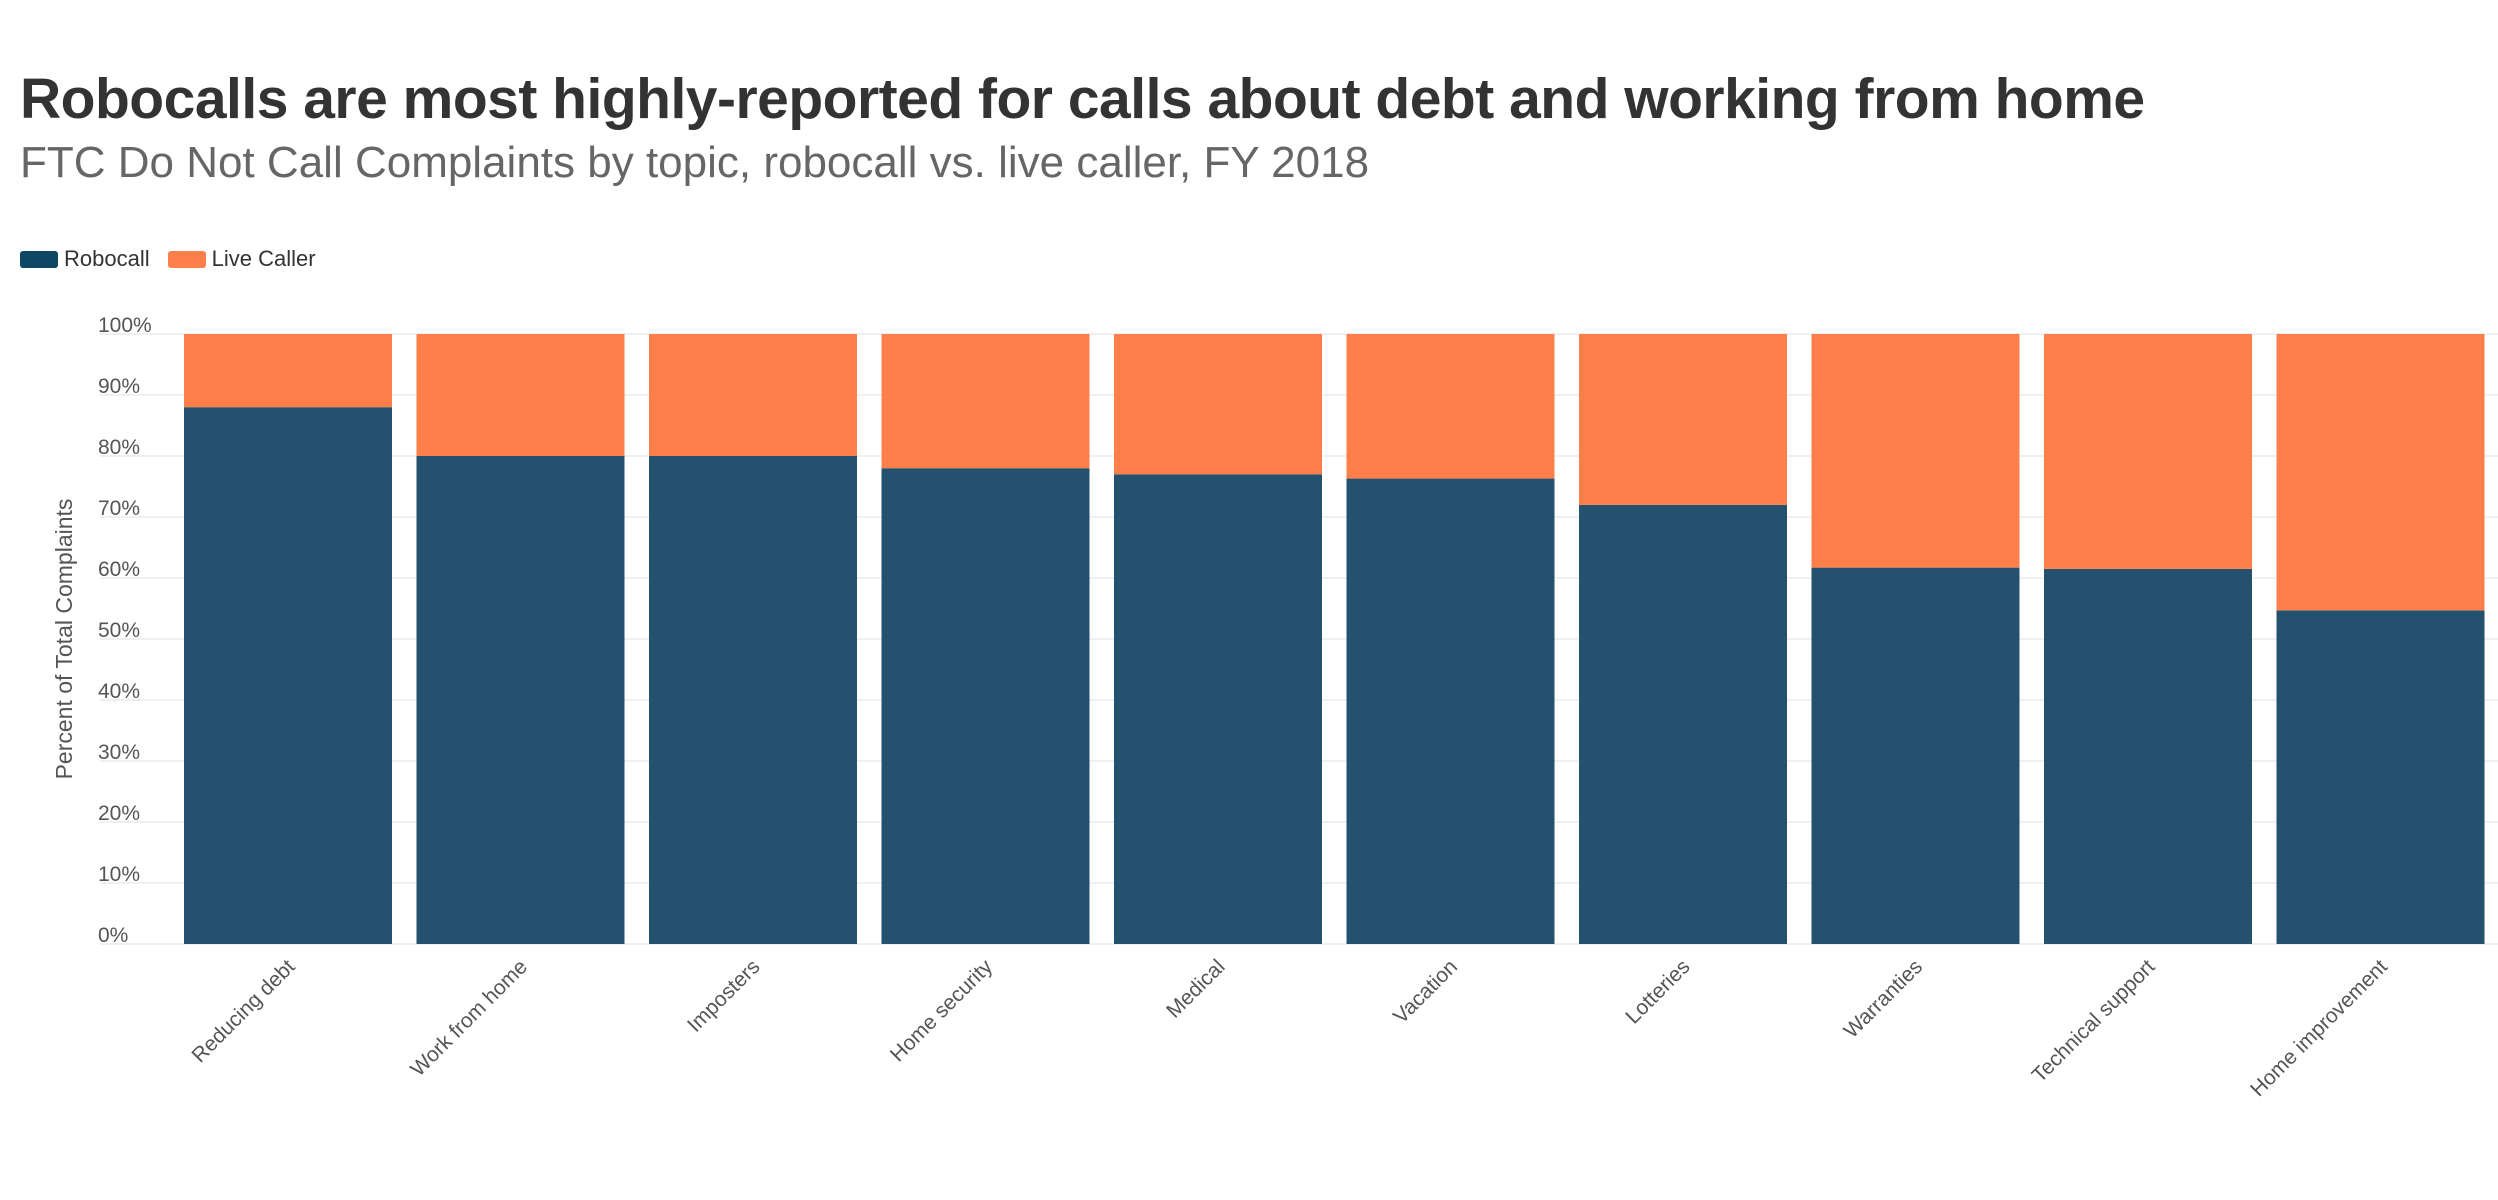  What do you see at coordinates (119, 630) in the screenshot?
I see `y-tick-label: 50%` at bounding box center [119, 630].